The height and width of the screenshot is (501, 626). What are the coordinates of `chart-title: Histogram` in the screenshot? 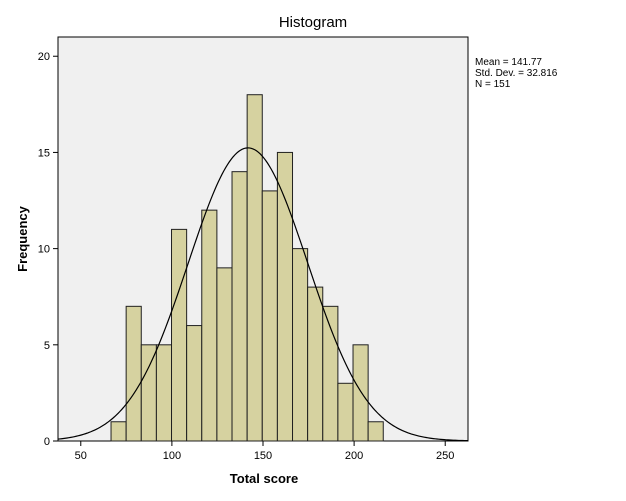 It's located at (313, 22).